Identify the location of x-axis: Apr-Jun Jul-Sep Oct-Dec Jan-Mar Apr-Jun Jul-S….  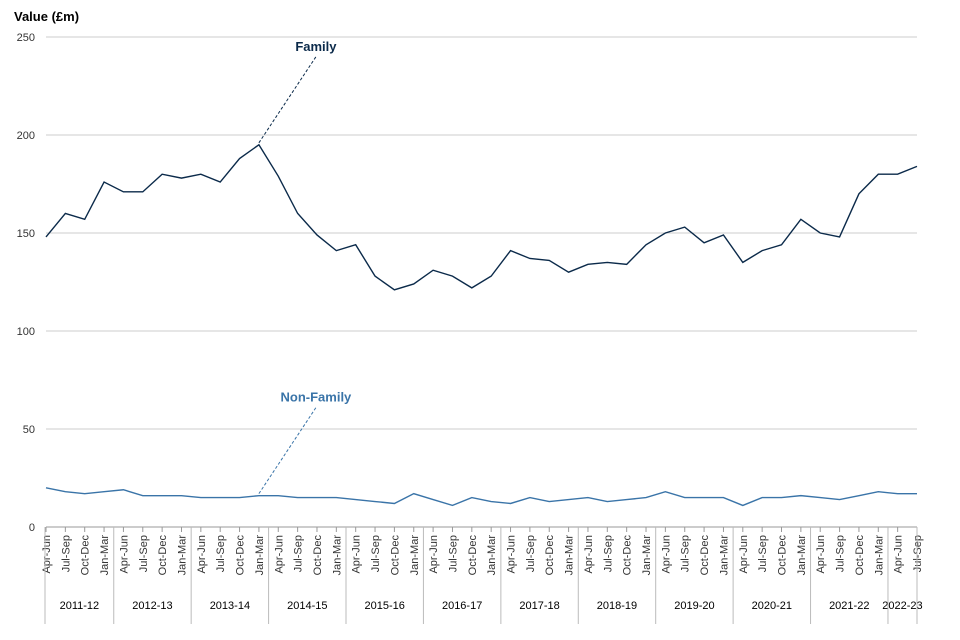
(482, 575).